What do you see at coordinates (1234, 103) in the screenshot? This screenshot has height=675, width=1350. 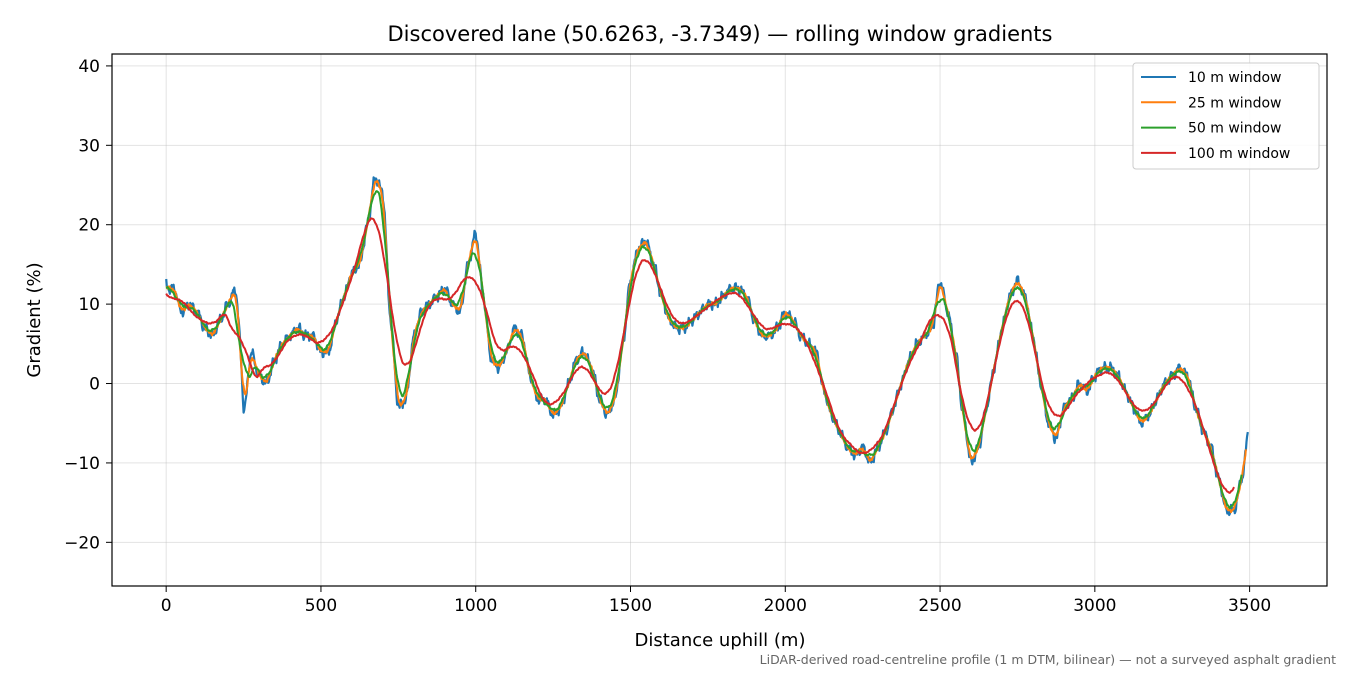 I see `legend-label-25m: 25 m window` at bounding box center [1234, 103].